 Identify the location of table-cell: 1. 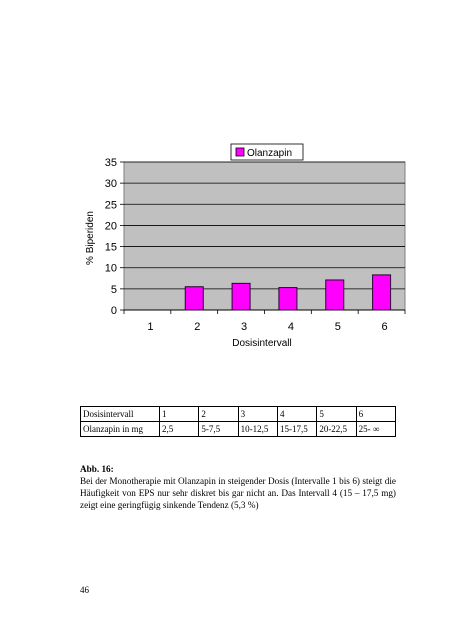
(179, 414).